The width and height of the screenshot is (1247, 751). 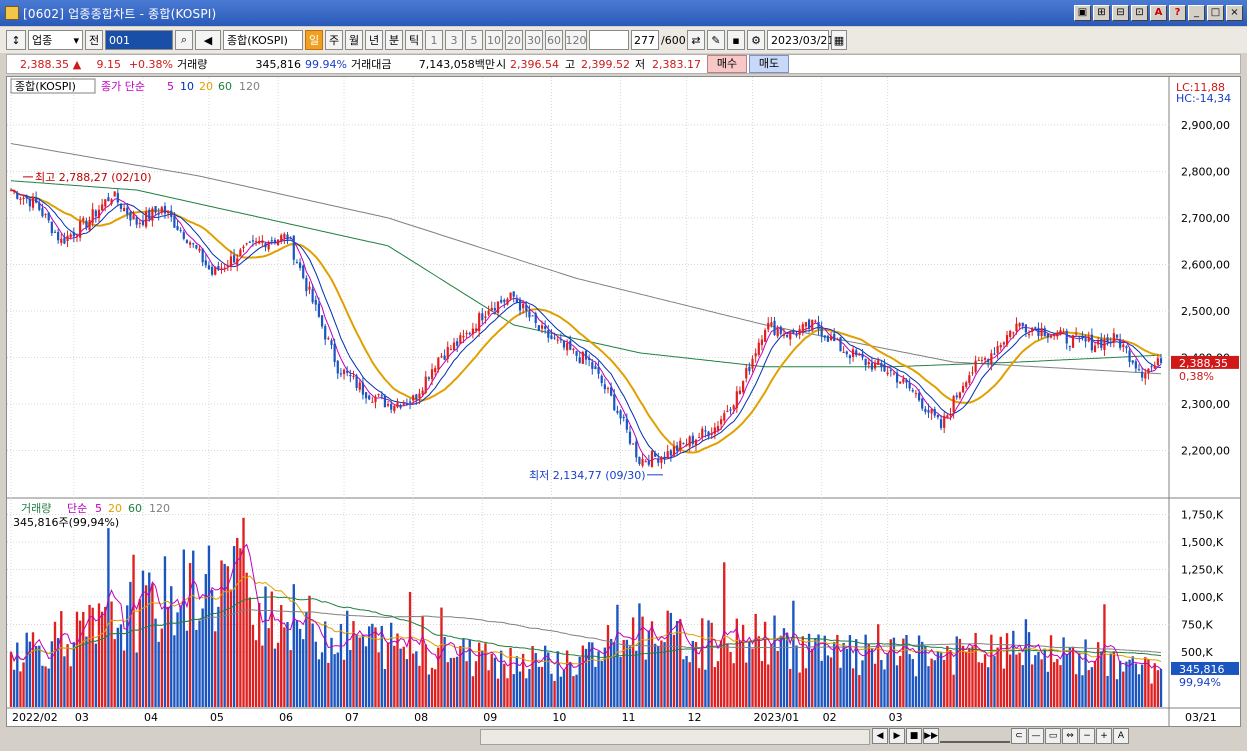 I want to click on sound-icon: ◀, so click(x=208, y=40).